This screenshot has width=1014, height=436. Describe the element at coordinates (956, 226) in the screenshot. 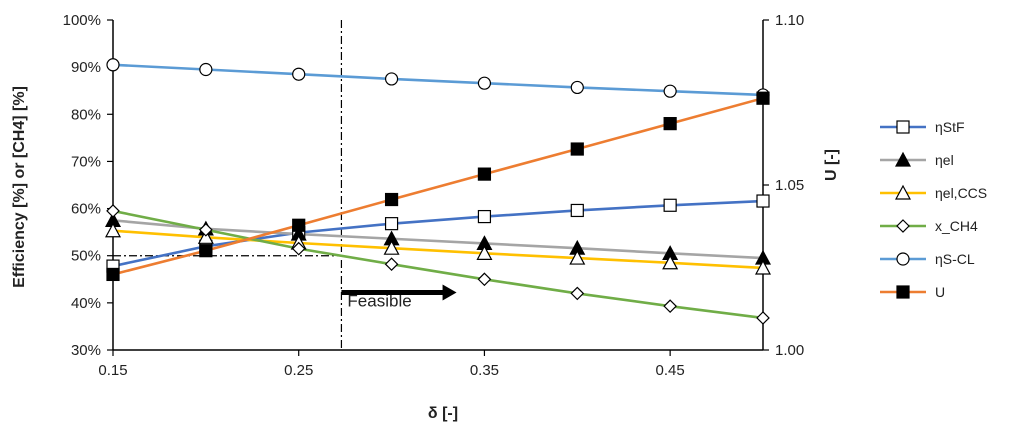

I see `legend-label-3: x_CH4` at that location.